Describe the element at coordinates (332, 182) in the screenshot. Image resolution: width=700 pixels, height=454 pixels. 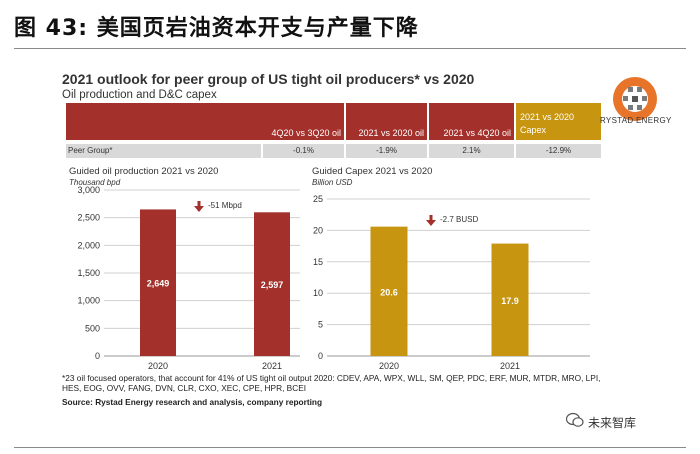
I see `chart2-unit: Billion USD` at that location.